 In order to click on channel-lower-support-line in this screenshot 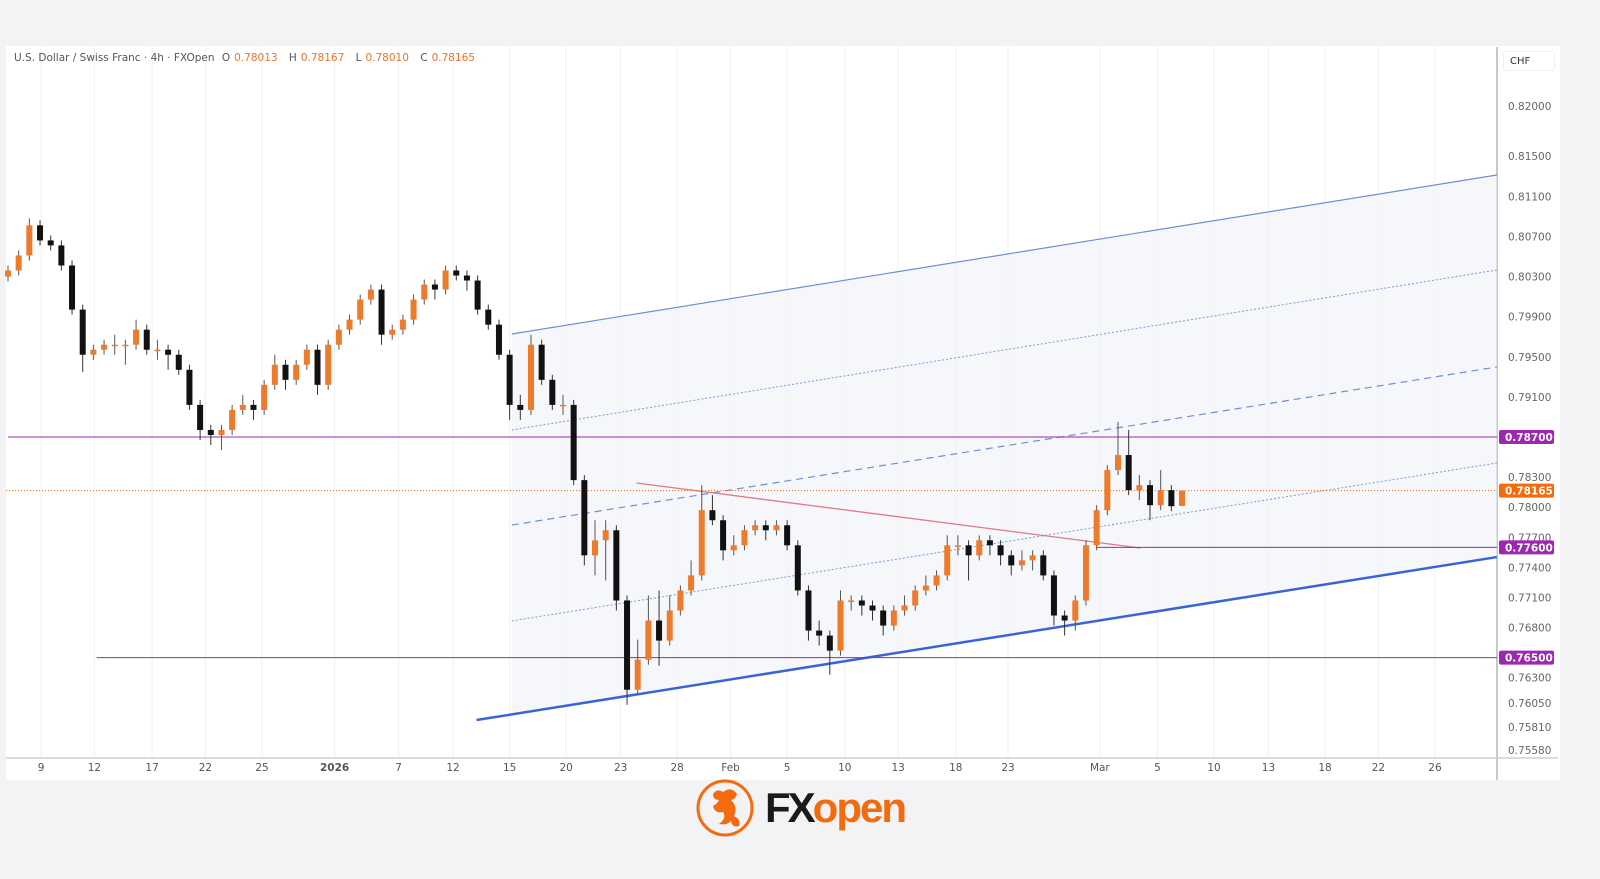, I will do `click(987, 638)`.